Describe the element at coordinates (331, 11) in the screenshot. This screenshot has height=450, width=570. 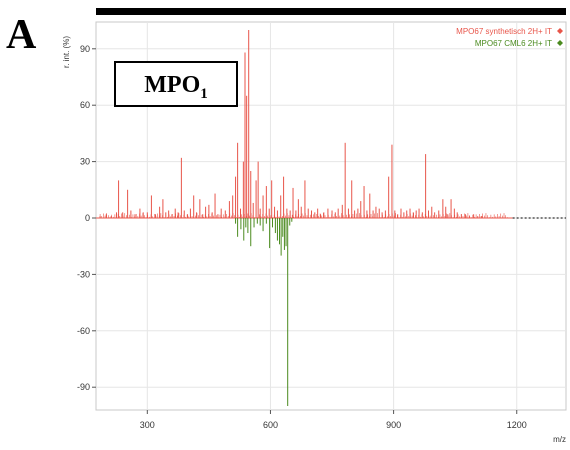
I see `top-divider-bar` at that location.